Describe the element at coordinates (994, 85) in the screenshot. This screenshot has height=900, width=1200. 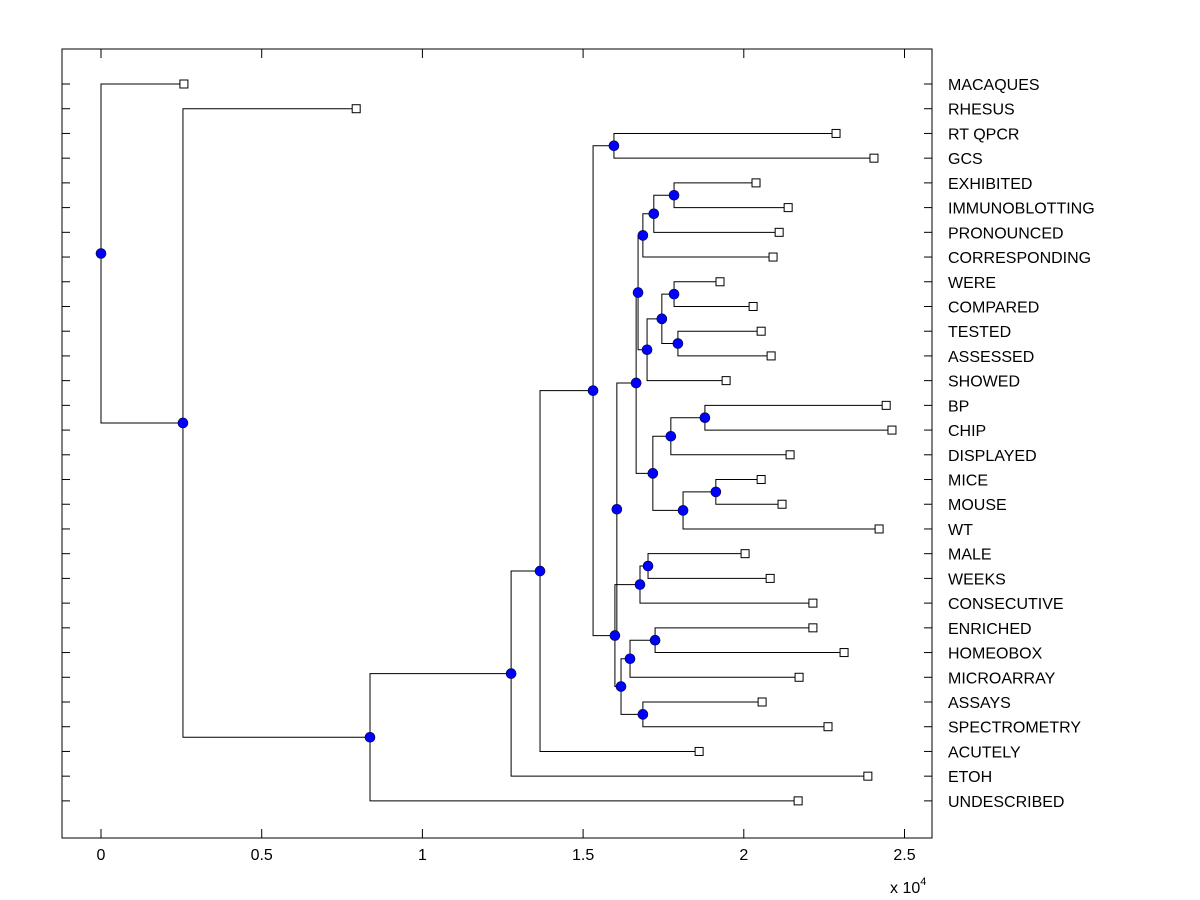
I see `leaf-label: MACAQUES` at that location.